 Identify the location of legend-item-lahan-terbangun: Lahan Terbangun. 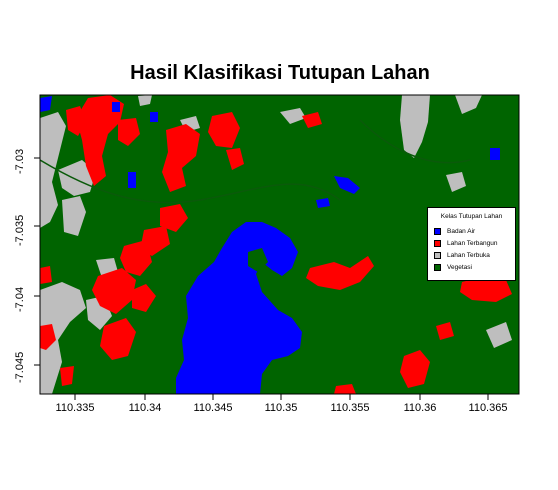
(465, 244).